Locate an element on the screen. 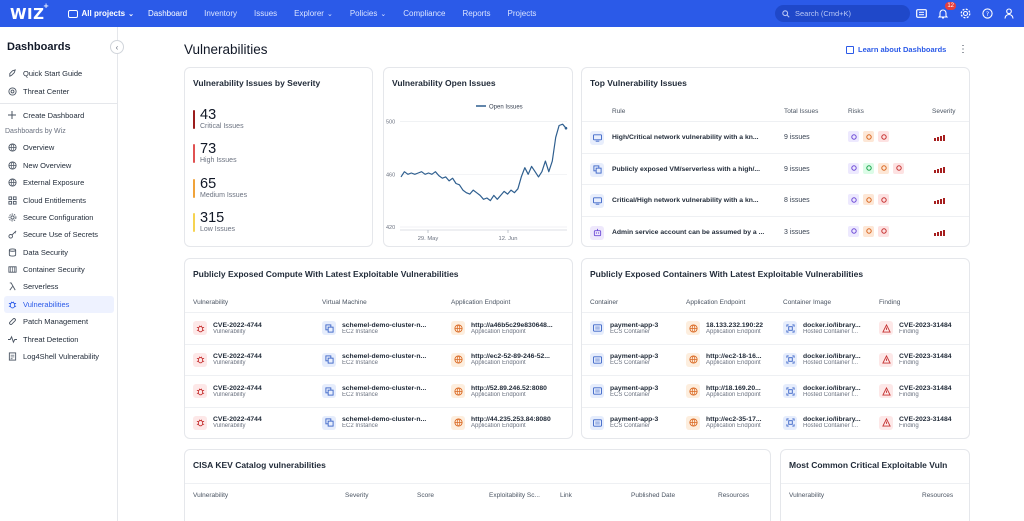  severity-row: 315 Low Issues is located at coordinates (214, 222).